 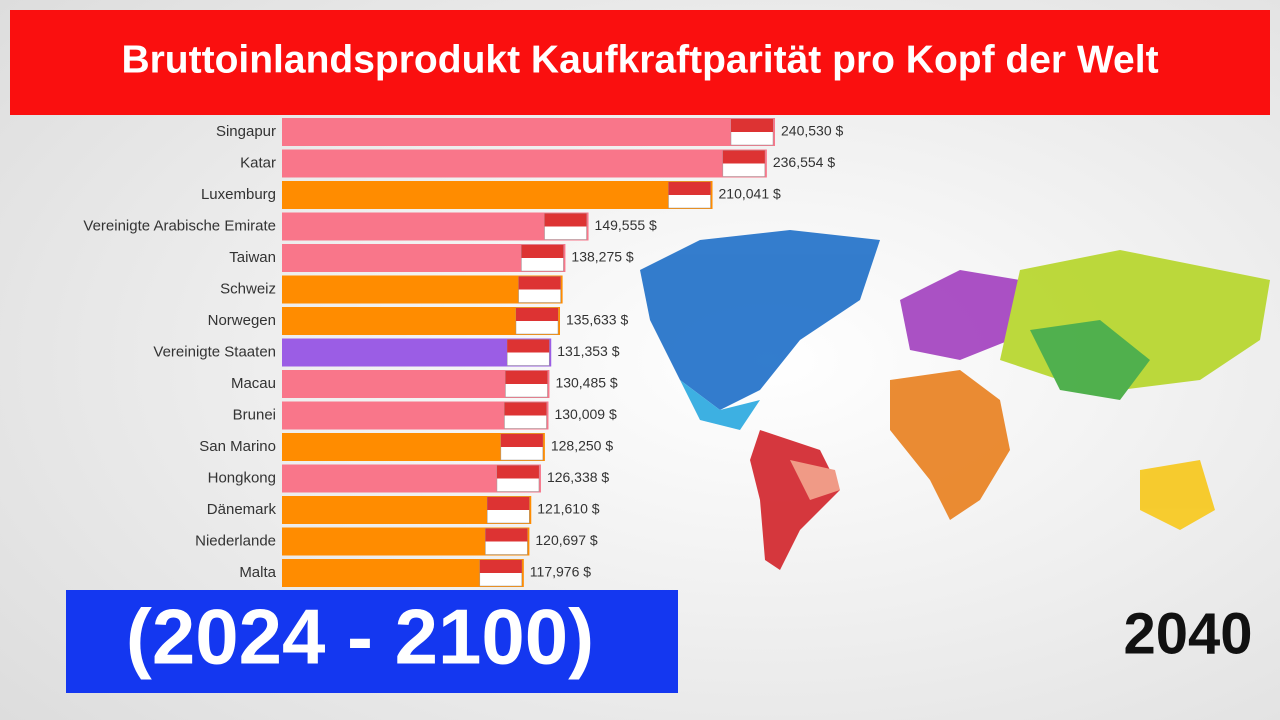 I want to click on category-label: Hongkong, so click(x=242, y=477).